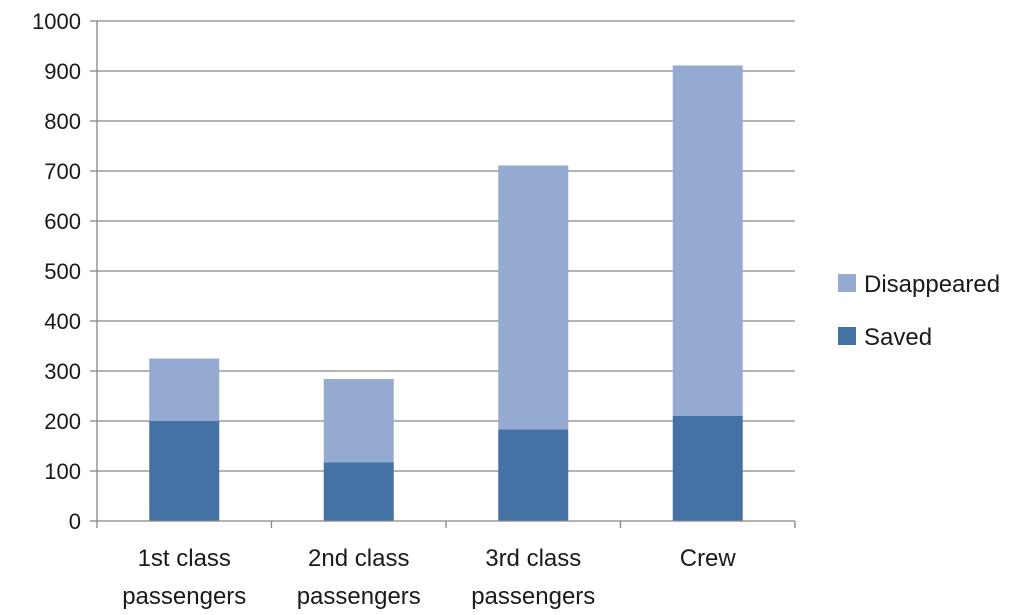  Describe the element at coordinates (919, 311) in the screenshot. I see `legend: Disappeared Saved` at that location.